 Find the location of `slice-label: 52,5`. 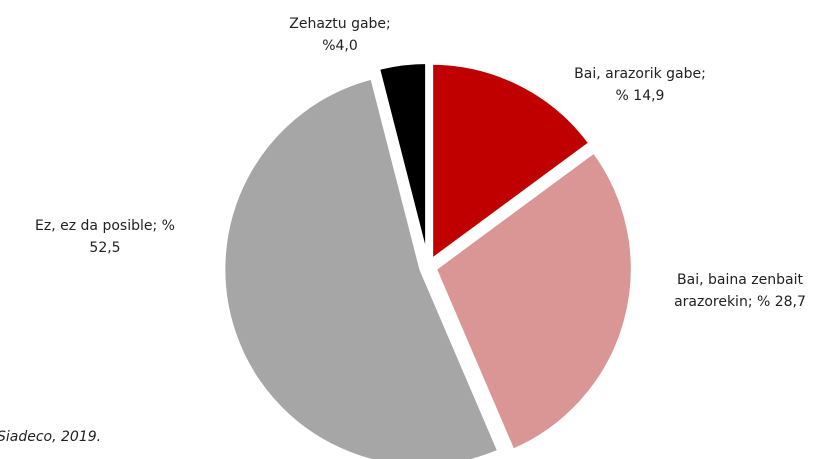

slice-label: 52,5 is located at coordinates (104, 248).